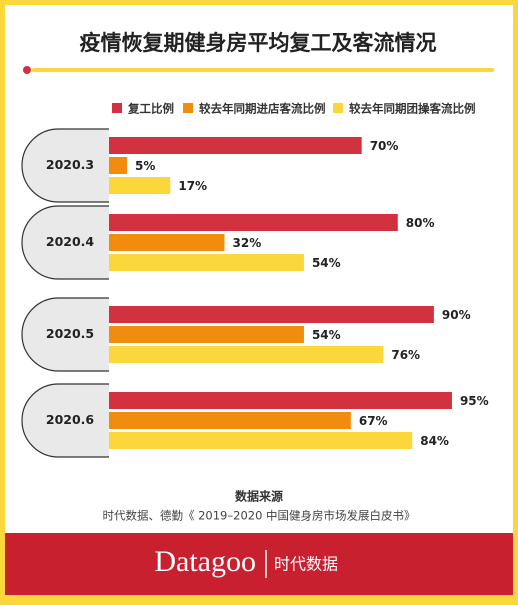 The width and height of the screenshot is (518, 605). Describe the element at coordinates (456, 315) in the screenshot. I see `value-label: 90%` at that location.